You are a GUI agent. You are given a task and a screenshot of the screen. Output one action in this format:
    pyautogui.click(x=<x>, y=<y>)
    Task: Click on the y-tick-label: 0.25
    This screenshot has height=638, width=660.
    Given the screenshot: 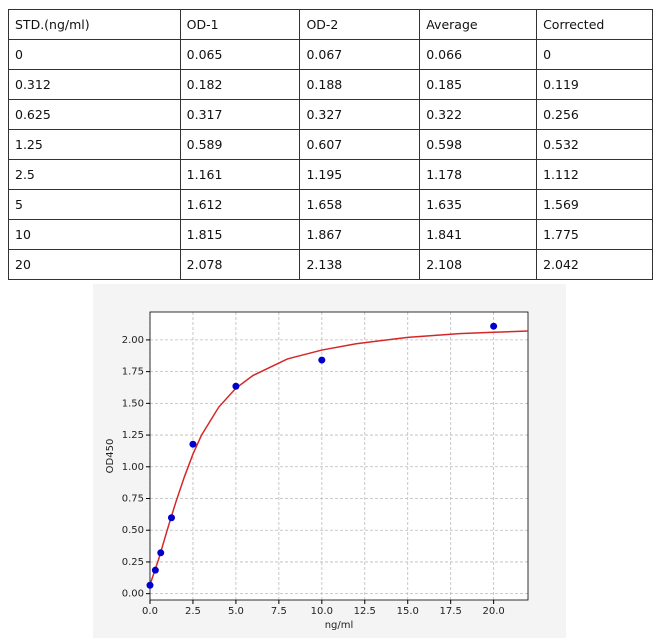 What is the action you would take?
    pyautogui.click(x=133, y=562)
    